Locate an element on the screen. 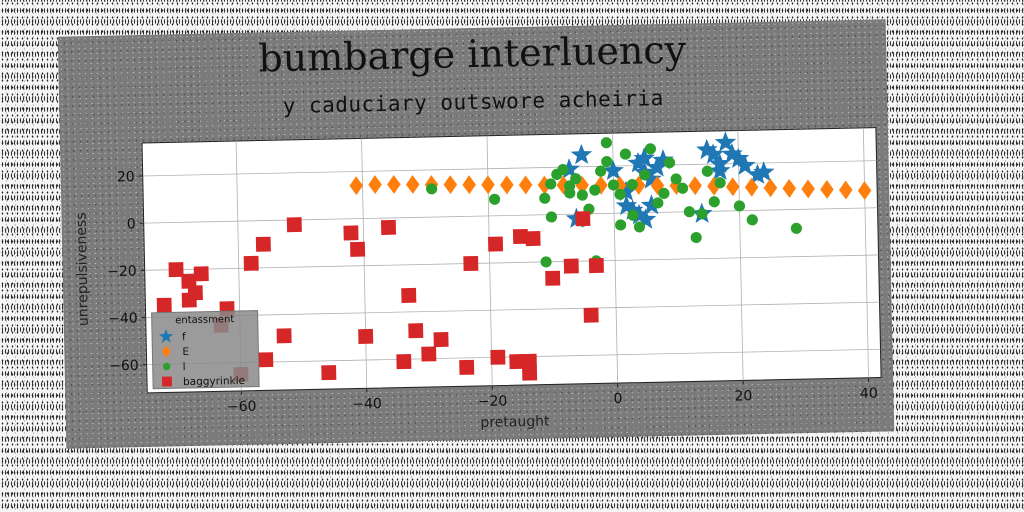  x-tick-label: −20 is located at coordinates (493, 401).